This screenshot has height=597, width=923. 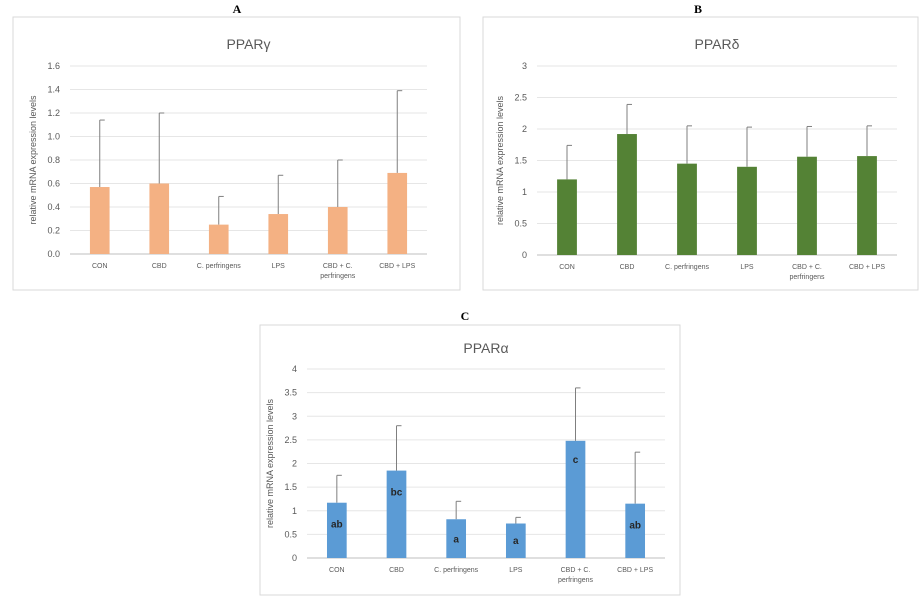 What do you see at coordinates (53, 184) in the screenshot?
I see `y-tick-label: 0.6` at bounding box center [53, 184].